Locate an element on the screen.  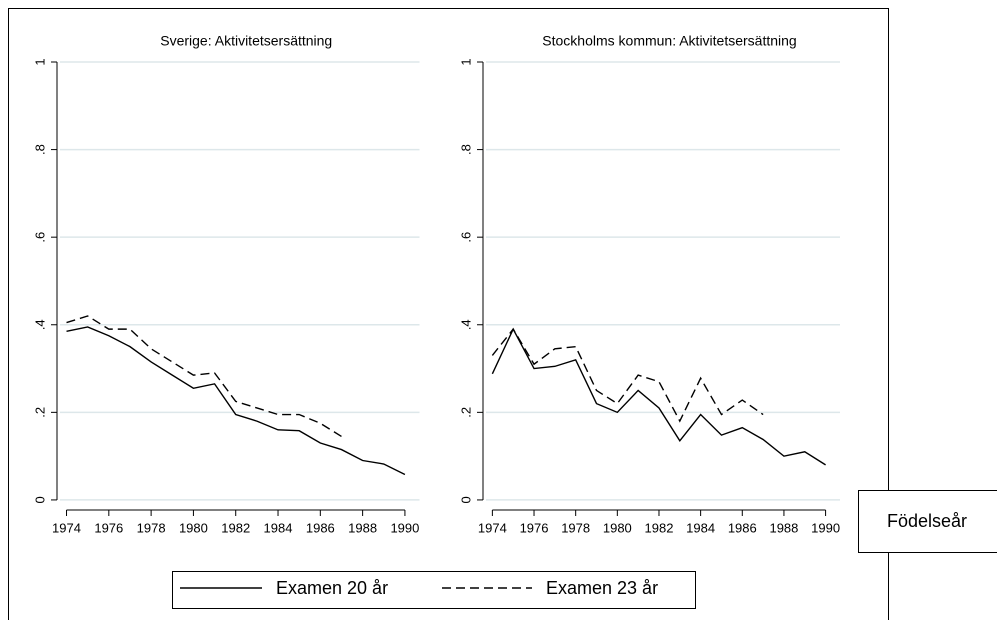
legend-box is located at coordinates (434, 590).